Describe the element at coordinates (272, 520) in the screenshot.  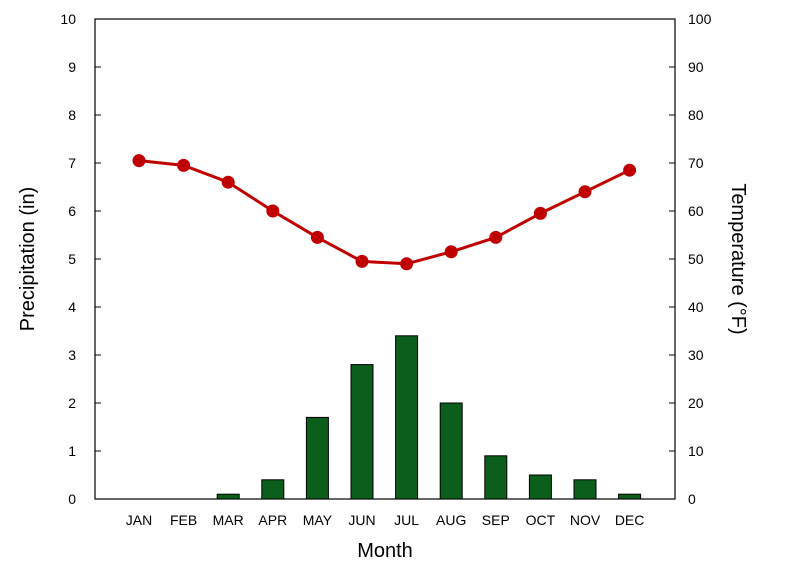
I see `x-tick-label: APR` at that location.